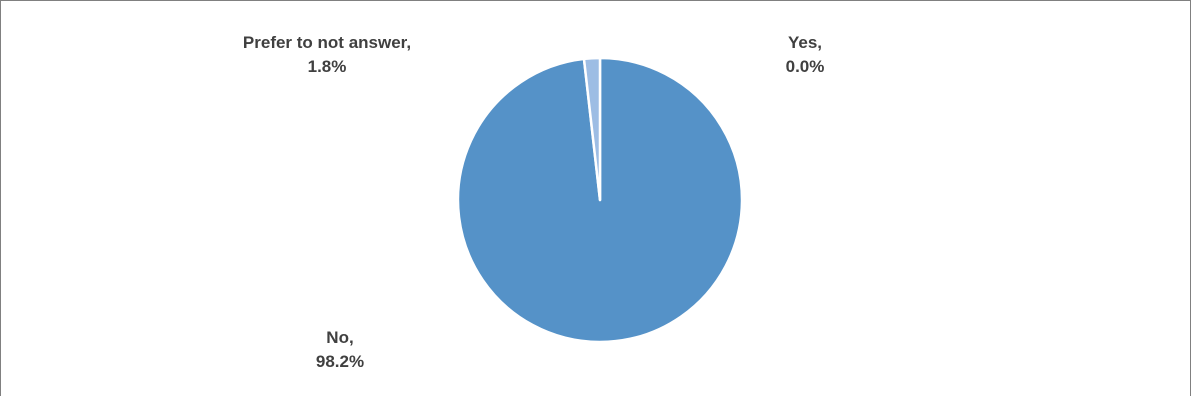  What do you see at coordinates (592, 129) in the screenshot?
I see `pie-slice-prefer-to-not-answer` at bounding box center [592, 129].